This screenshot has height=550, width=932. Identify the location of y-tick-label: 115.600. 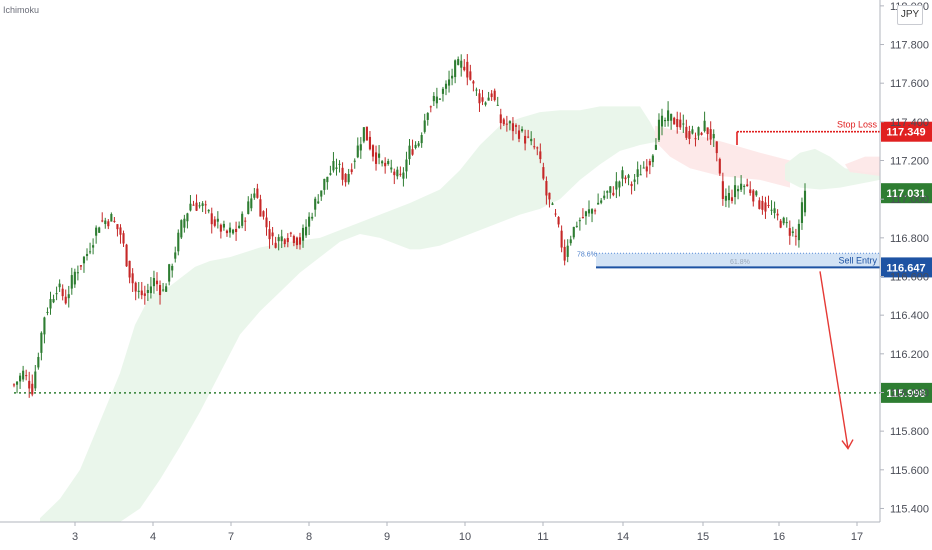
(909, 471).